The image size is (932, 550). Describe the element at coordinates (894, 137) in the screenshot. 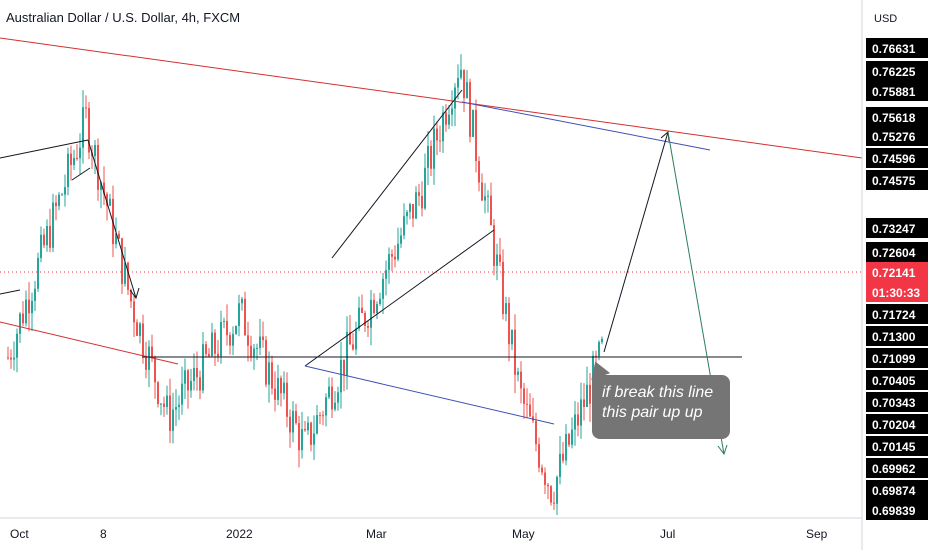

I see `price-tick-label: 0.75276` at that location.